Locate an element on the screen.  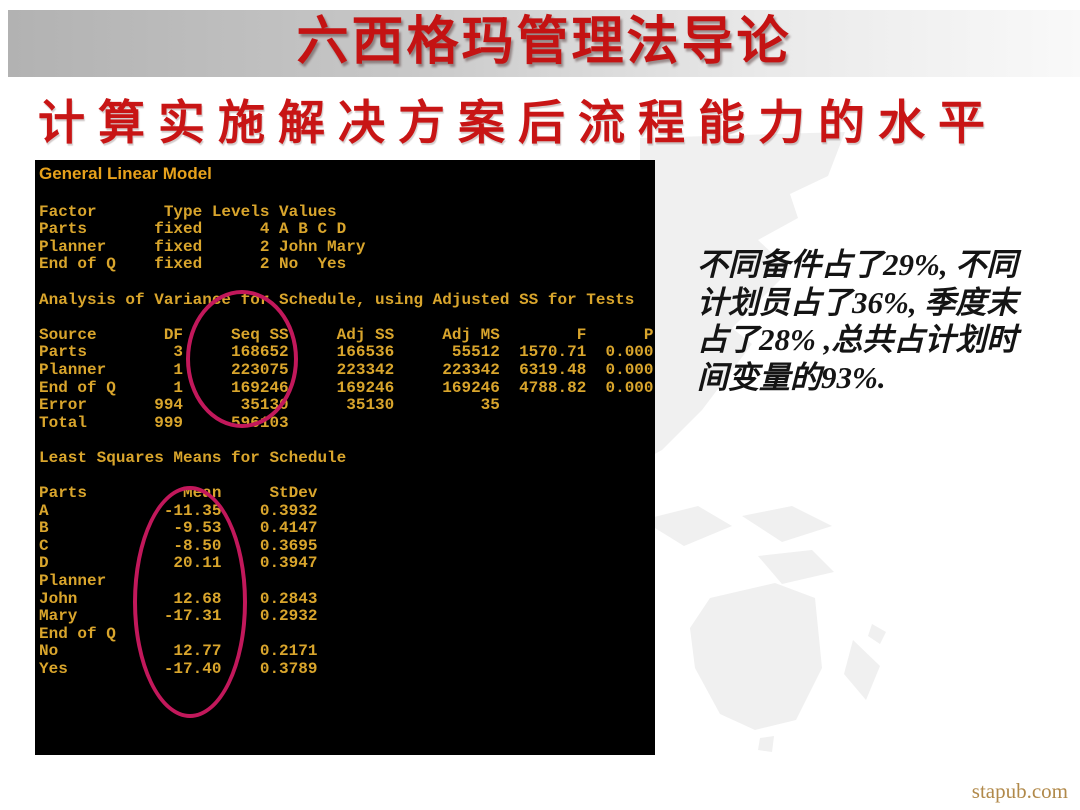
header-bar: 六西格玛管理法导论 is located at coordinates (544, 43).